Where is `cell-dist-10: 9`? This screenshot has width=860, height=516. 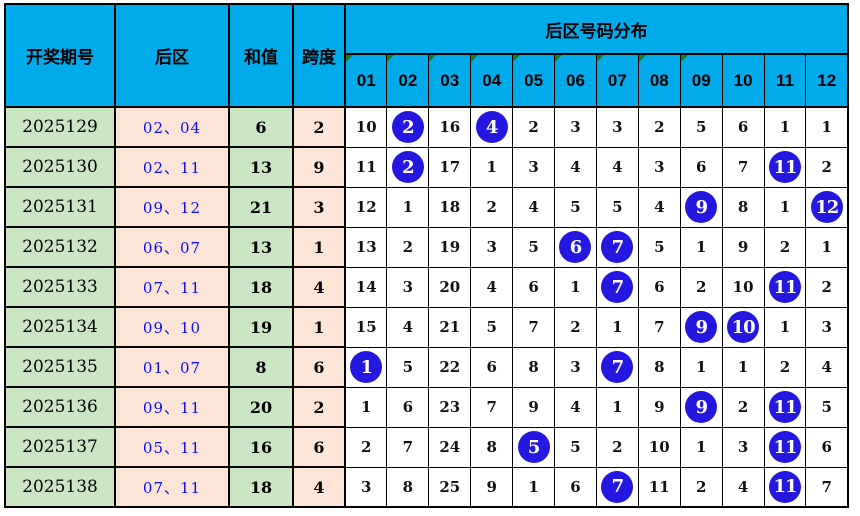
cell-dist-10: 9 is located at coordinates (743, 247).